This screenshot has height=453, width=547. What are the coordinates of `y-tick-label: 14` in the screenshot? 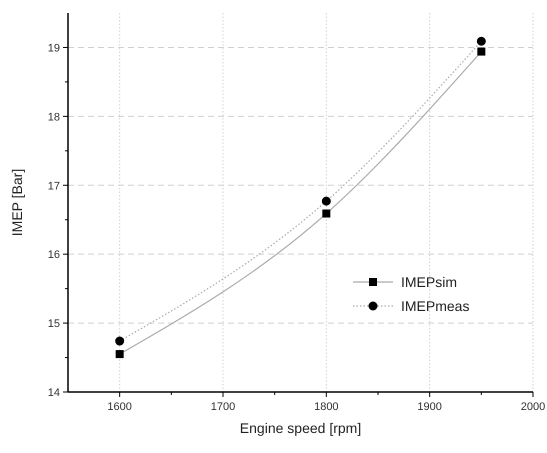 It's located at (54, 393).